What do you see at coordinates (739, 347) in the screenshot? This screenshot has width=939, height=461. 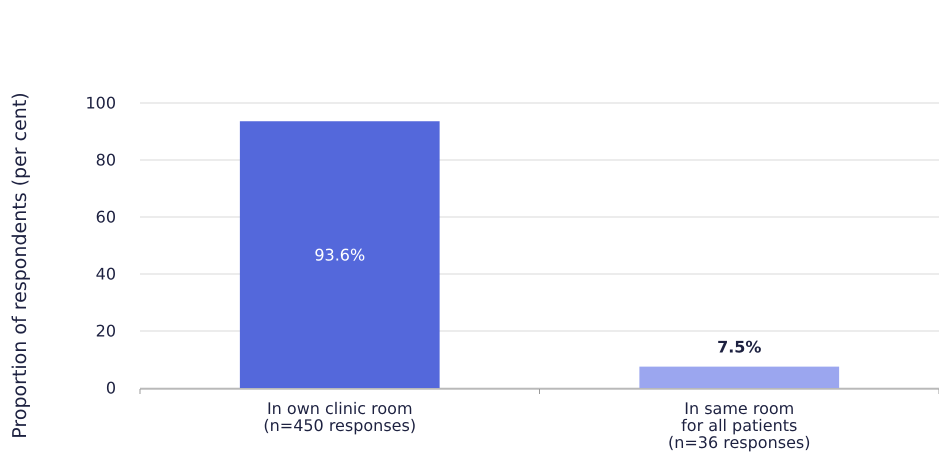 I see `data-label: 7.5%` at bounding box center [739, 347].